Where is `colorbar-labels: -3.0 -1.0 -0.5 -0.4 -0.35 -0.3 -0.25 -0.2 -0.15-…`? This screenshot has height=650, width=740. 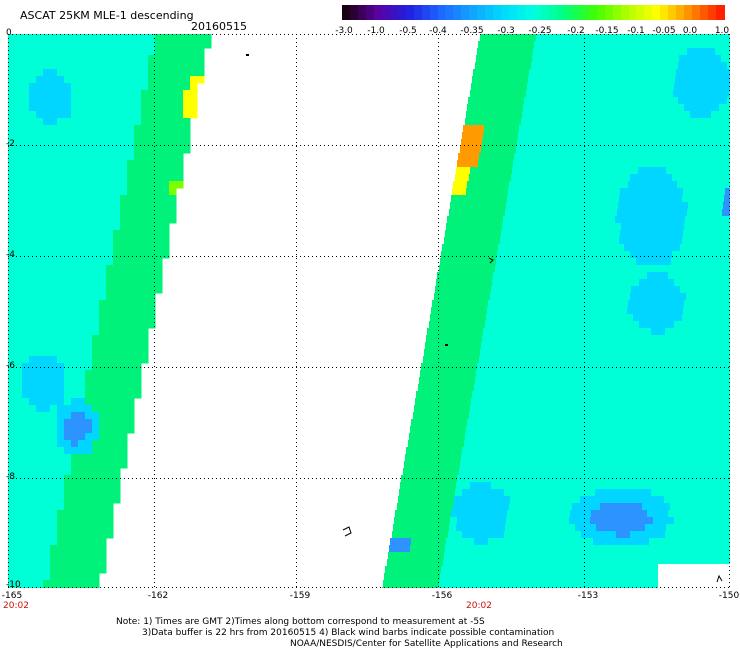
colorbar-labels: -3.0 -1.0 -0.5 -0.4 -0.35 -0.3 -0.25 -0.2 -0.15-… is located at coordinates (535, 32).